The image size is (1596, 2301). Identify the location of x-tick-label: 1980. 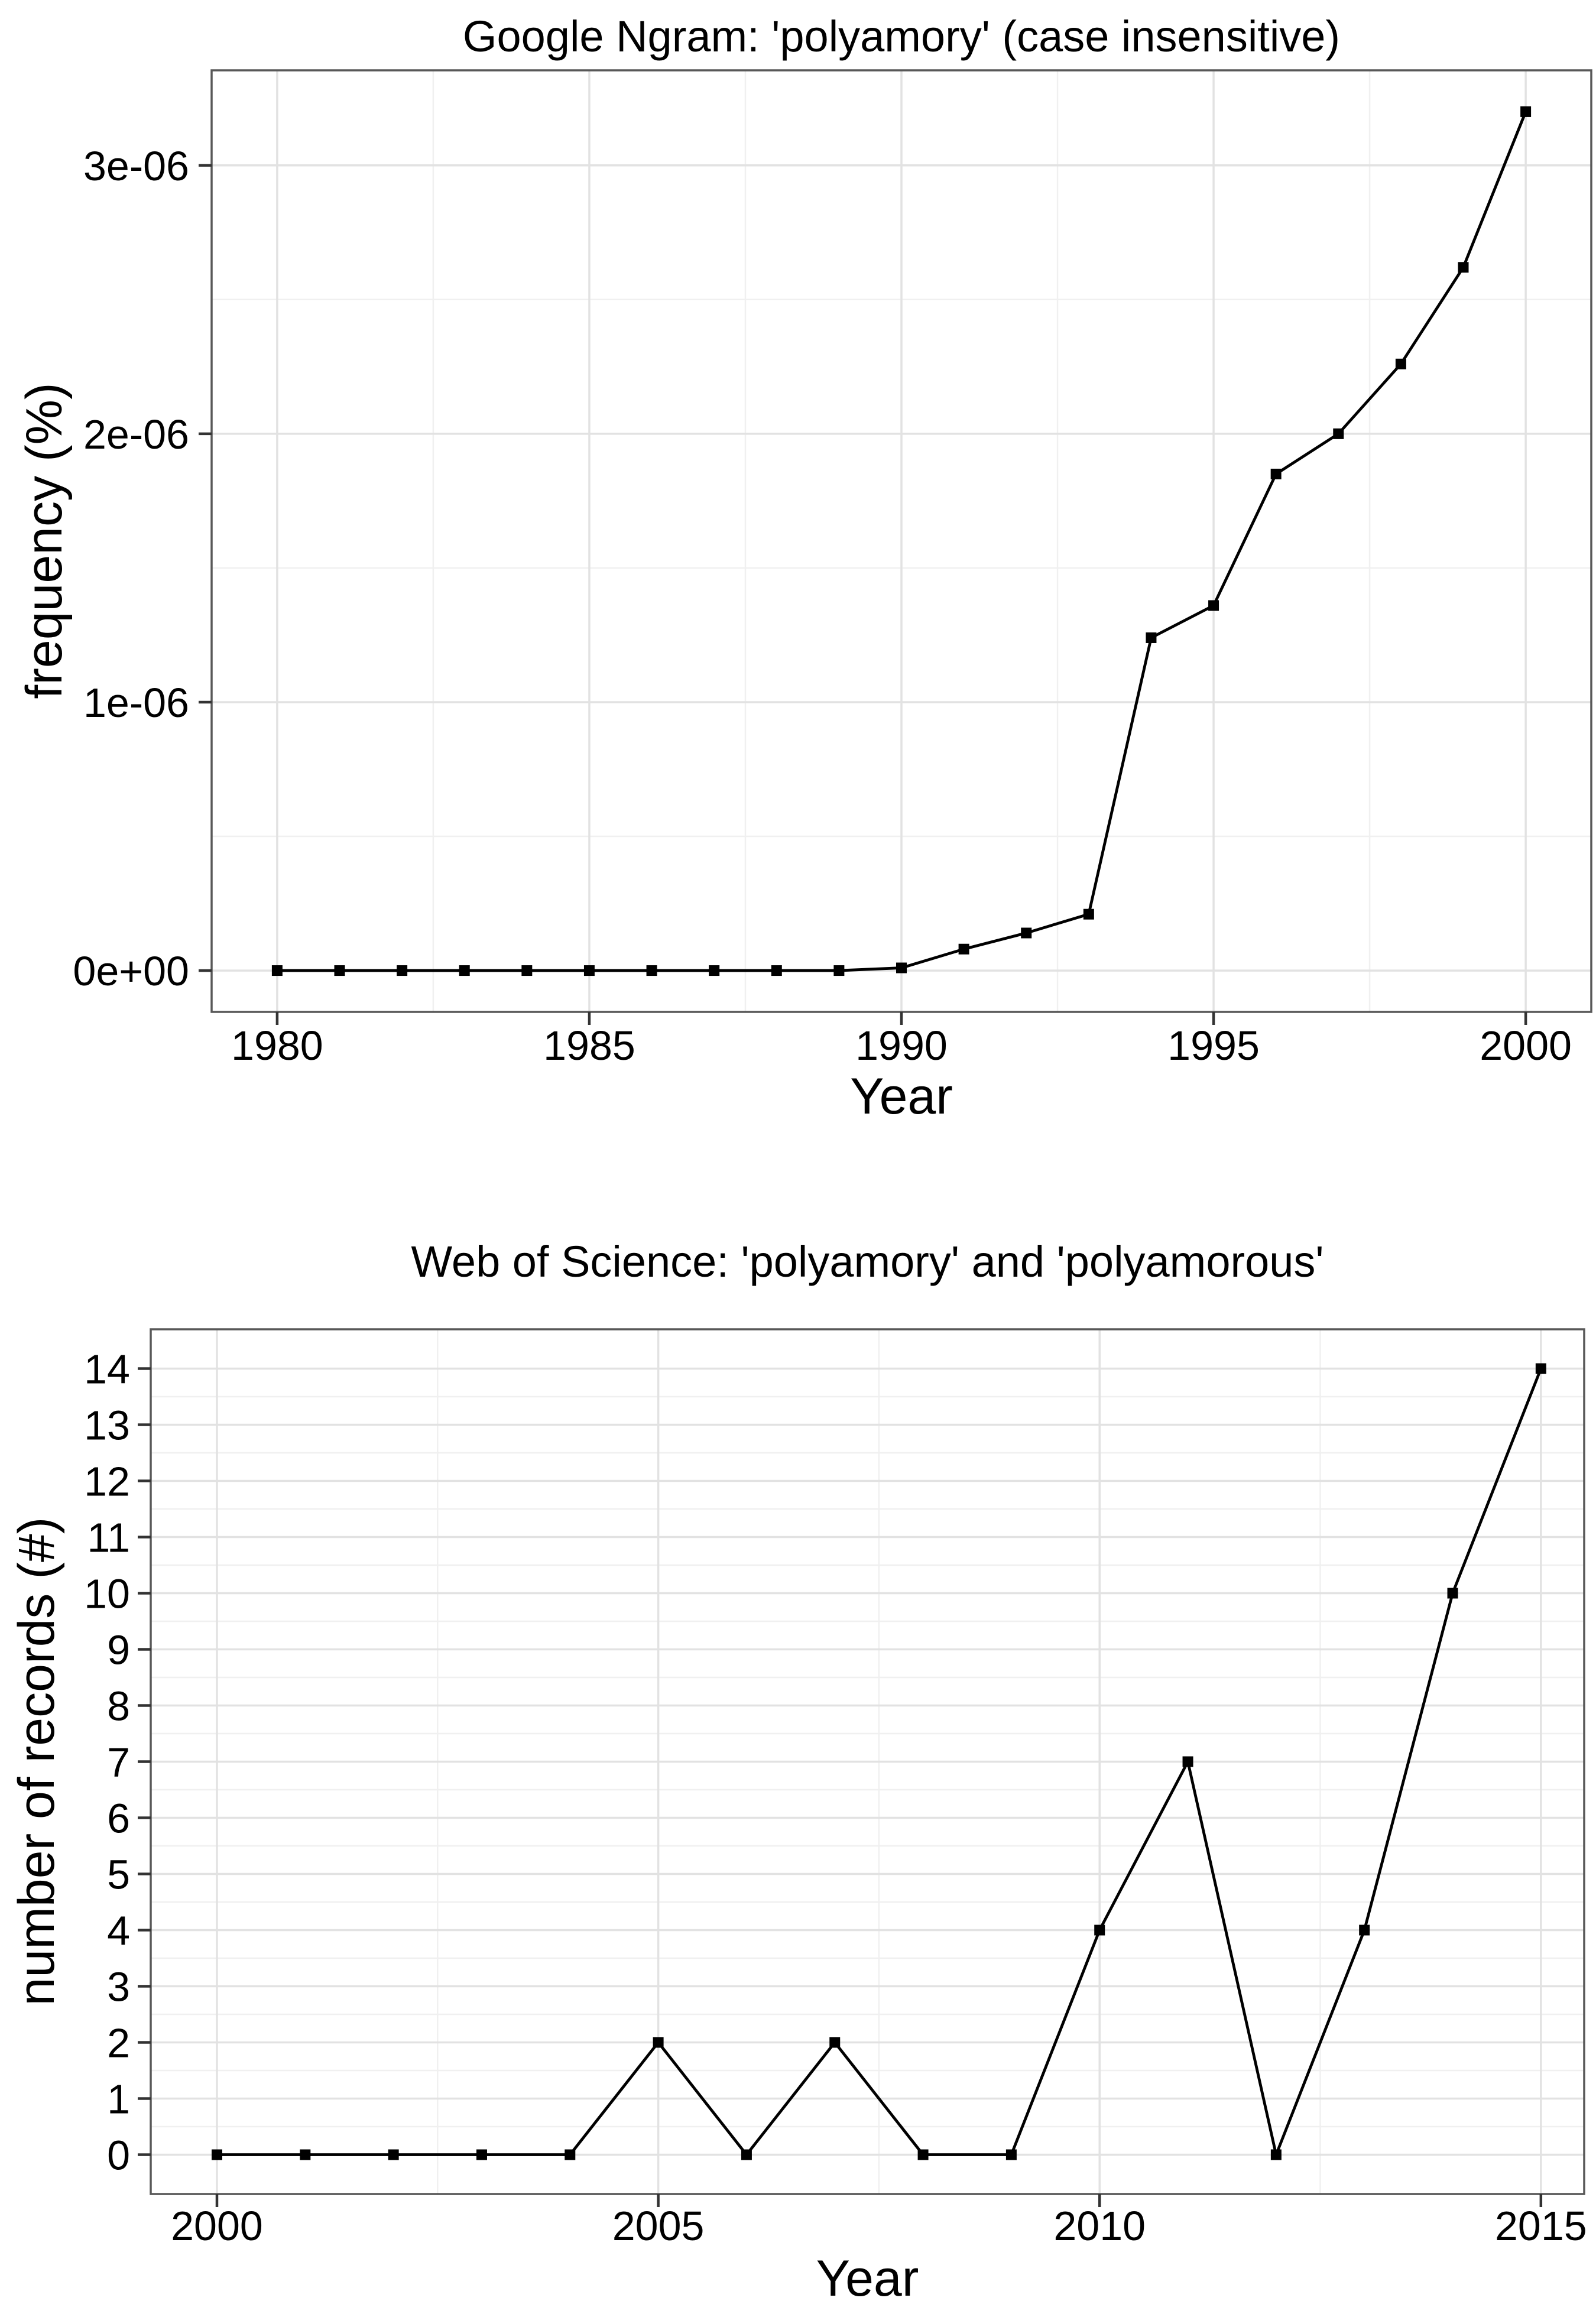
(277, 1046).